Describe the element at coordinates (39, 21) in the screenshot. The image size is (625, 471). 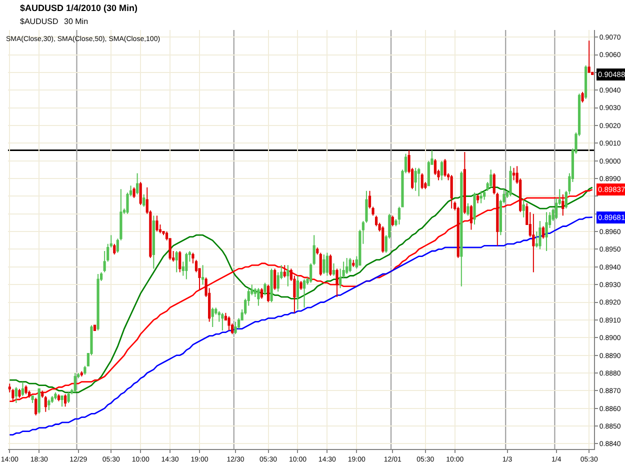
I see `text: $AUDUSD` at that location.